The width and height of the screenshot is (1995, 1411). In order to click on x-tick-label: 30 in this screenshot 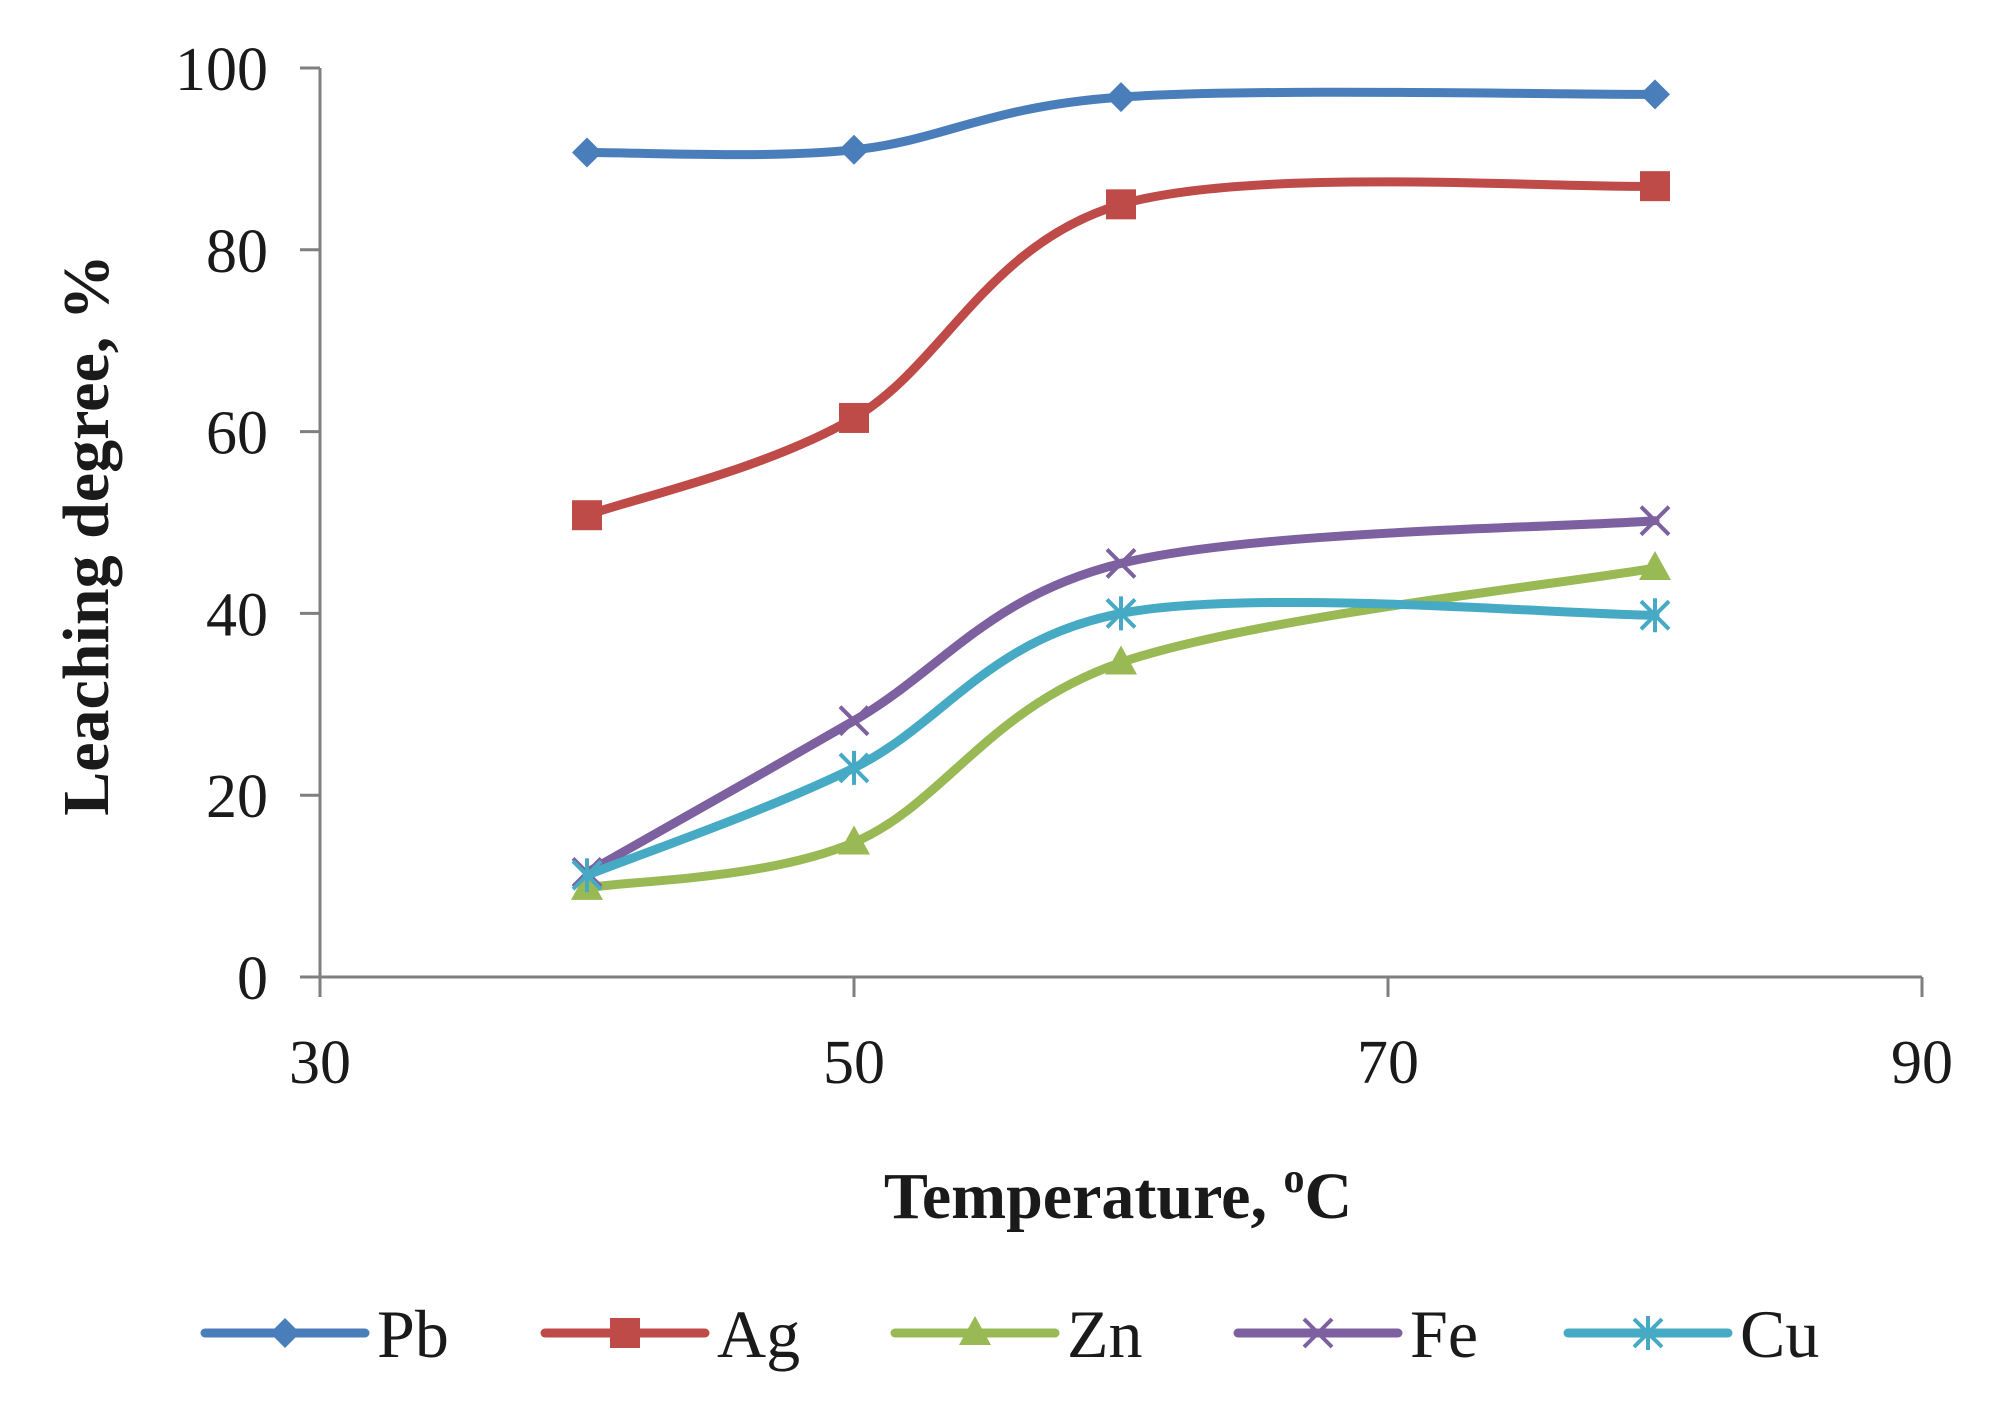, I will do `click(320, 1063)`.